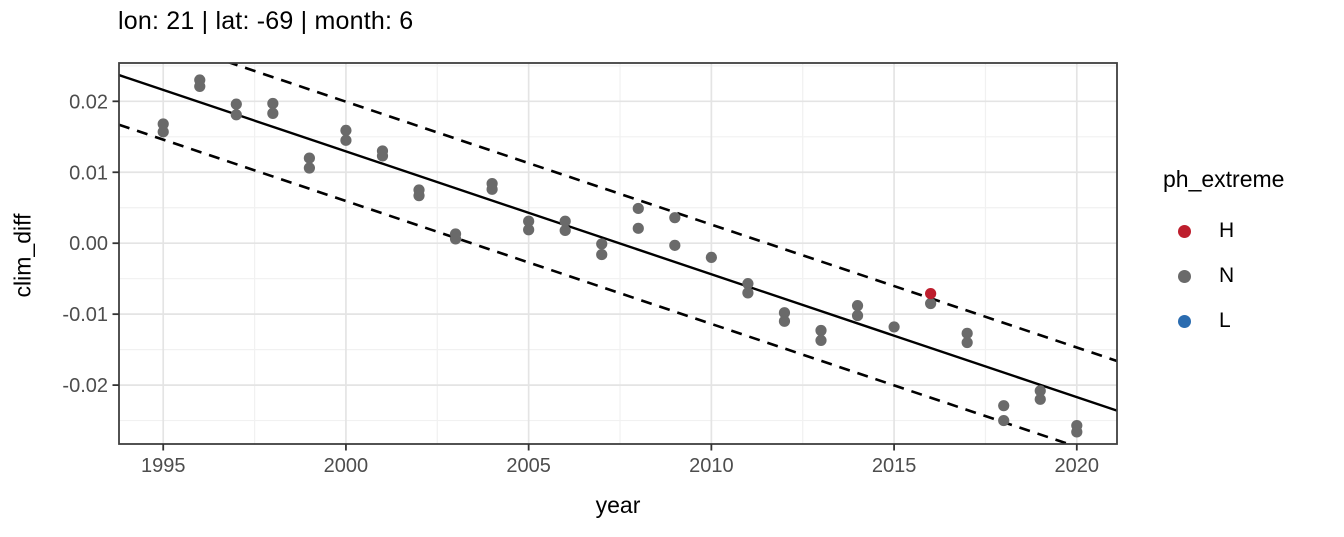 This screenshot has width=1344, height=537. What do you see at coordinates (1227, 230) in the screenshot?
I see `legend-label-h: H` at bounding box center [1227, 230].